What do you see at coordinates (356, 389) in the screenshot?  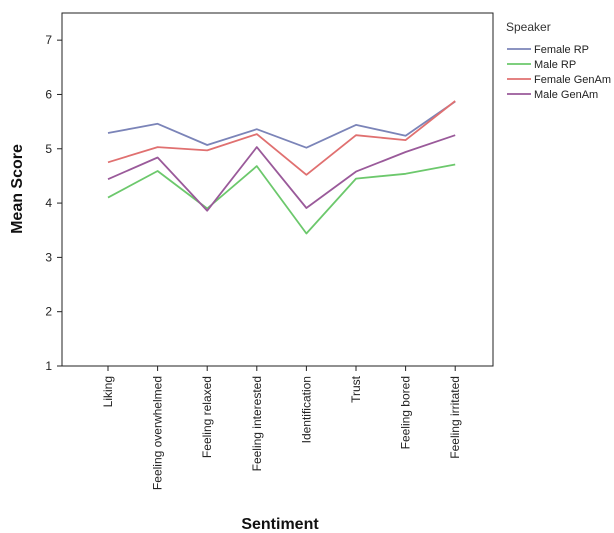 I see `x-tick-label: Trust` at bounding box center [356, 389].